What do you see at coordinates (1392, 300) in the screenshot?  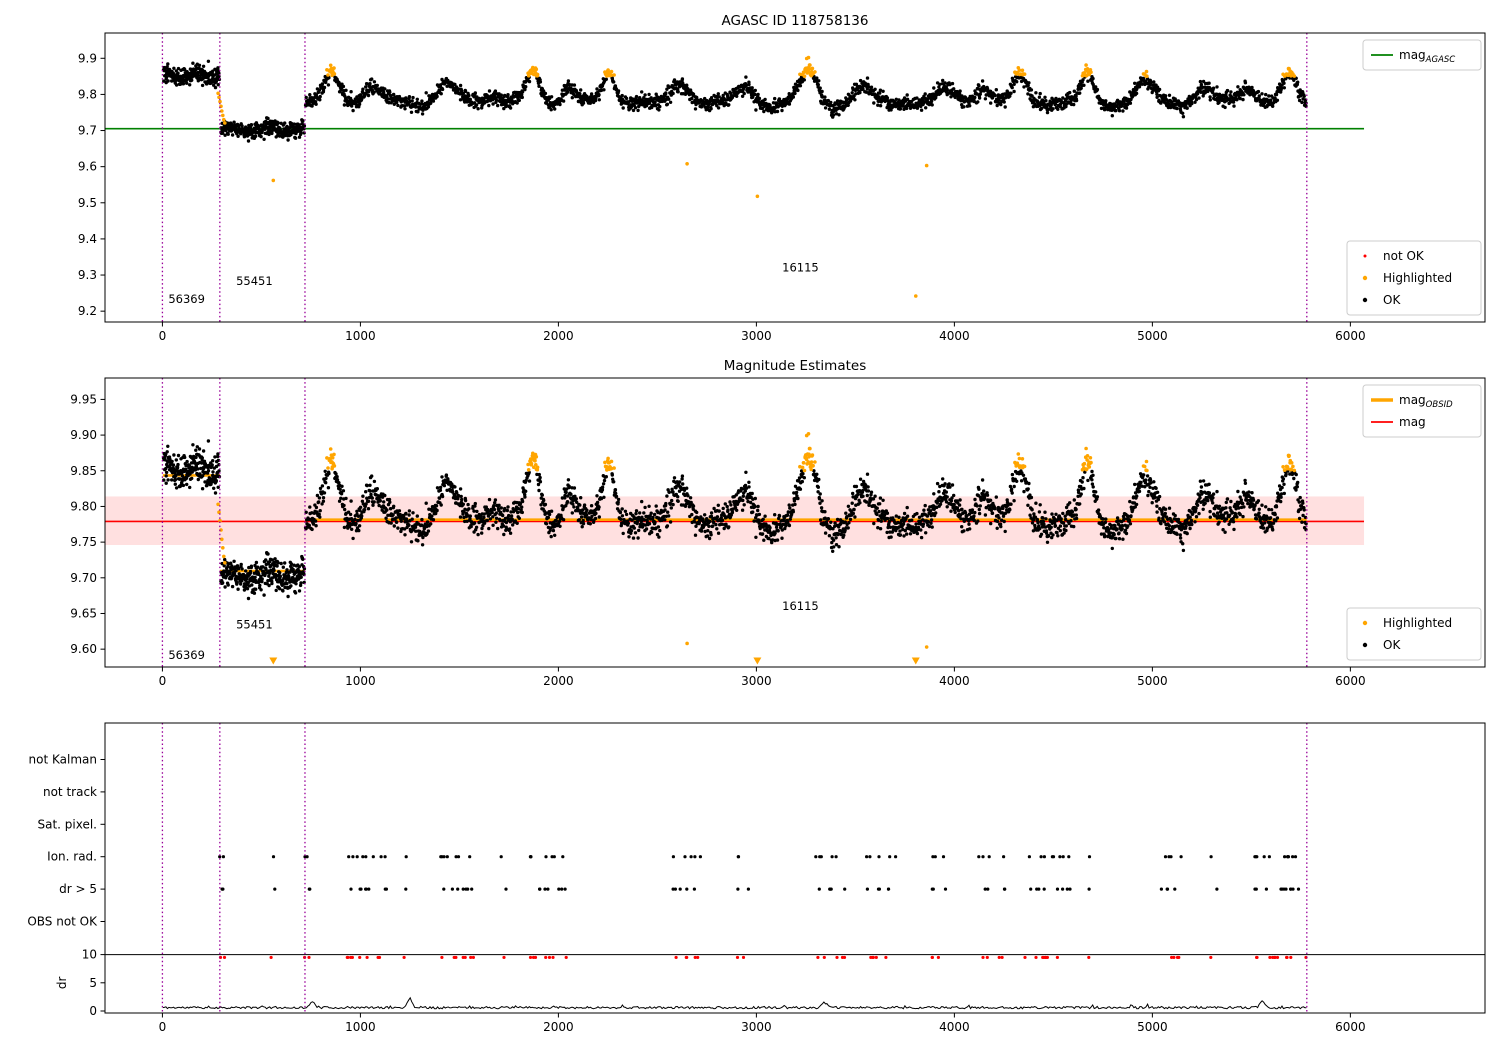 I see `legend-label: OK` at bounding box center [1392, 300].